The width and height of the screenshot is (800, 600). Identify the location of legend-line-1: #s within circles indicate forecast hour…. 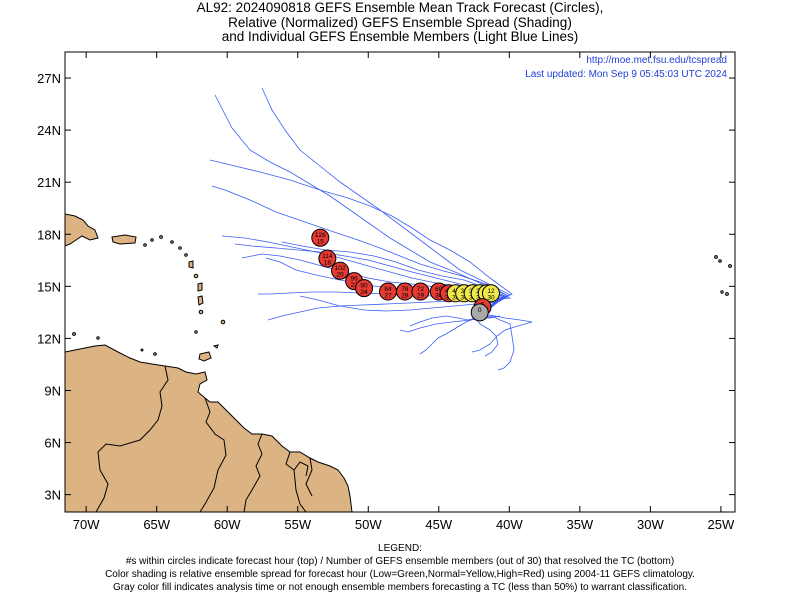
(400, 561).